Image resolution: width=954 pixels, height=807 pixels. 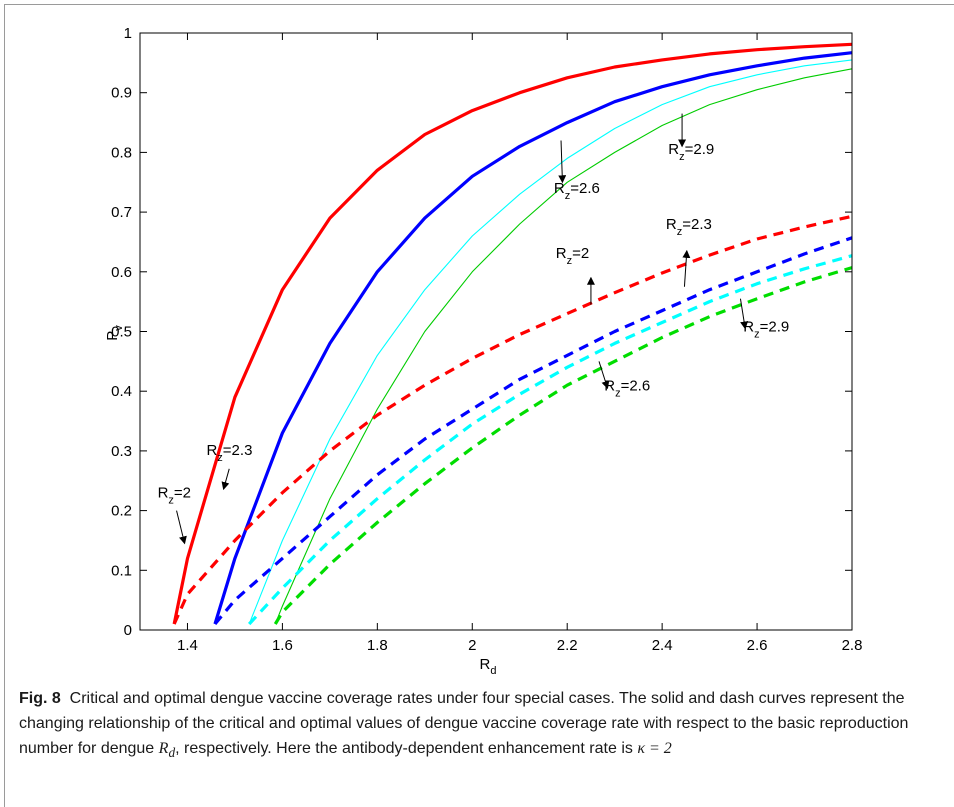 What do you see at coordinates (567, 645) in the screenshot?
I see `x-tick-label: 2.2` at bounding box center [567, 645].